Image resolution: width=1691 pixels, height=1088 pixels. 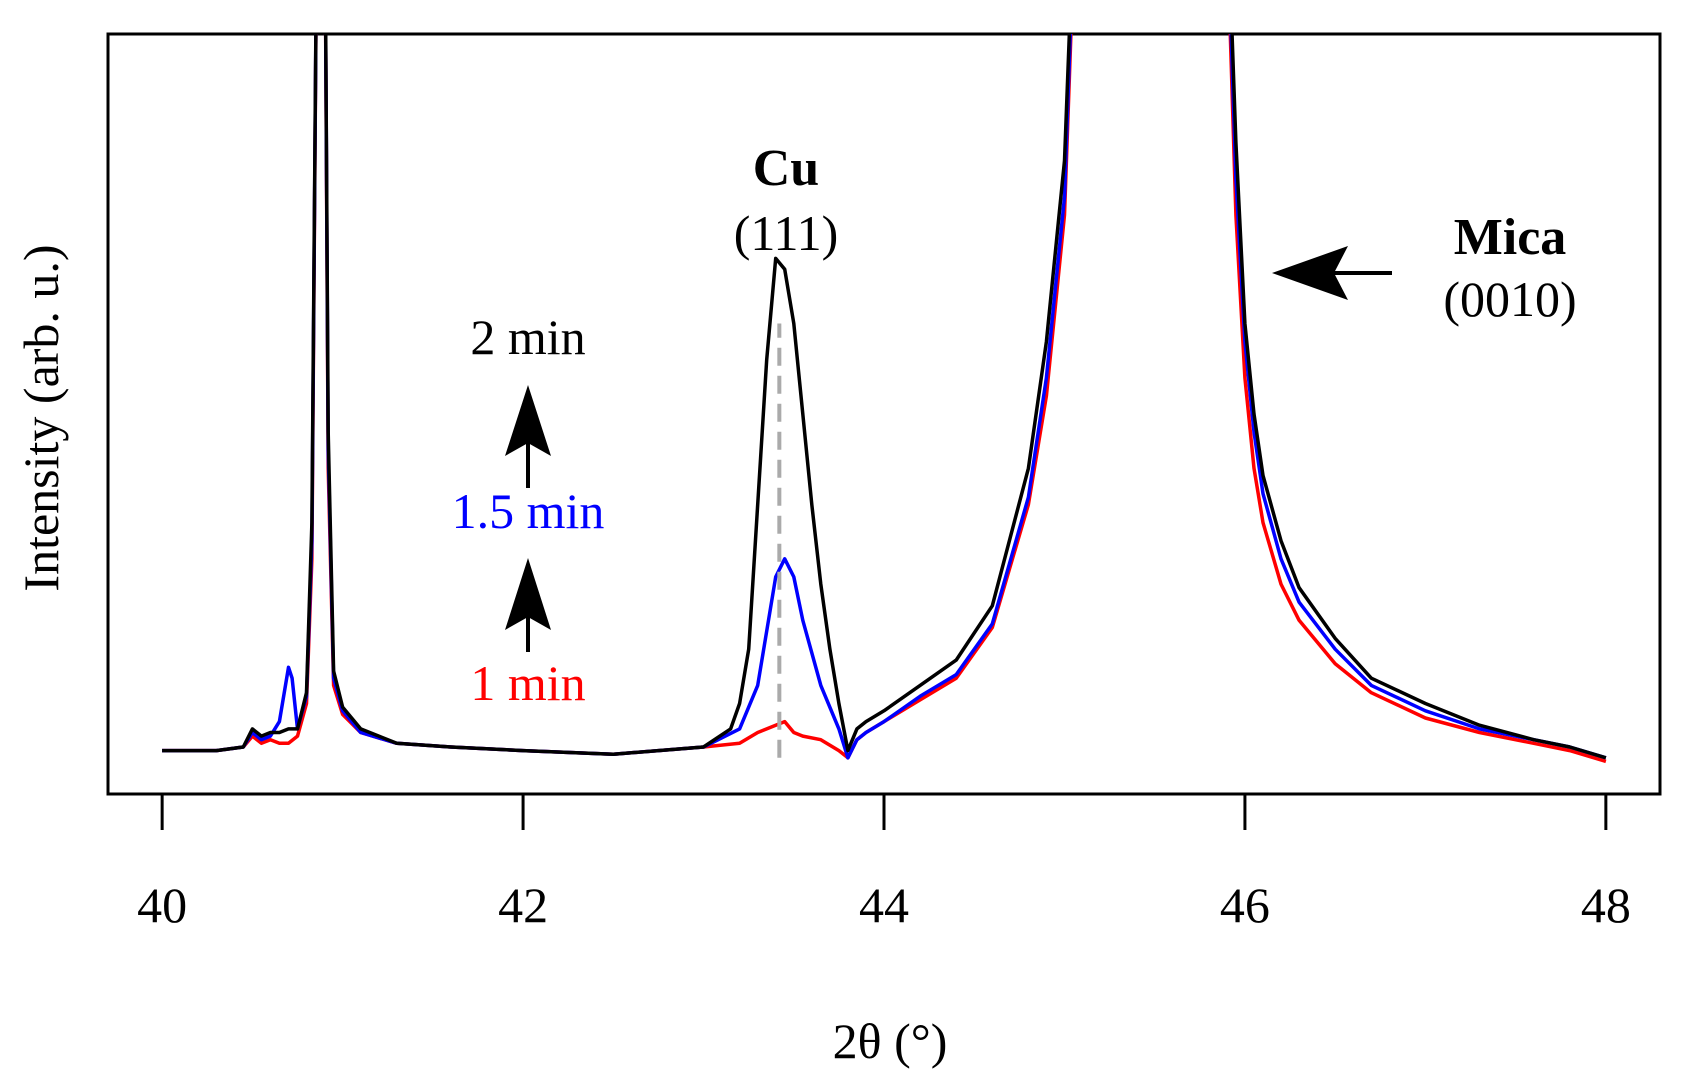 I want to click on x-tick-label: 40, so click(x=162, y=905).